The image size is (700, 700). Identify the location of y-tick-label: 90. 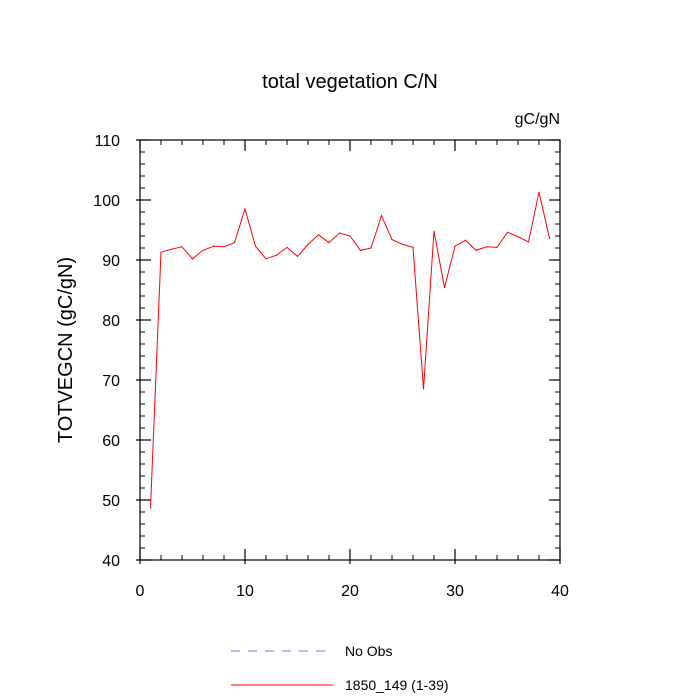
(111, 261).